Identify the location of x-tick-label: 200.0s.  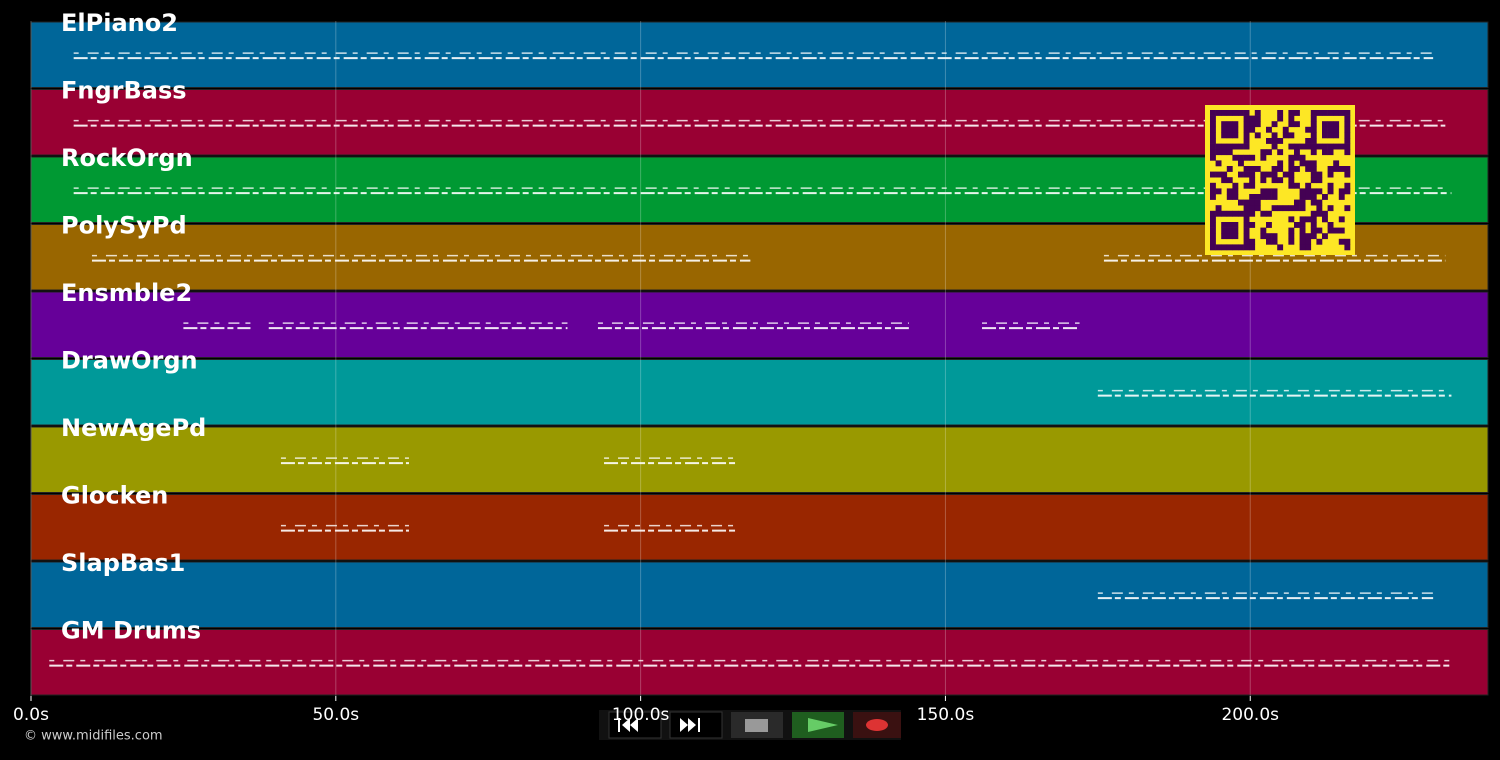
(1250, 715).